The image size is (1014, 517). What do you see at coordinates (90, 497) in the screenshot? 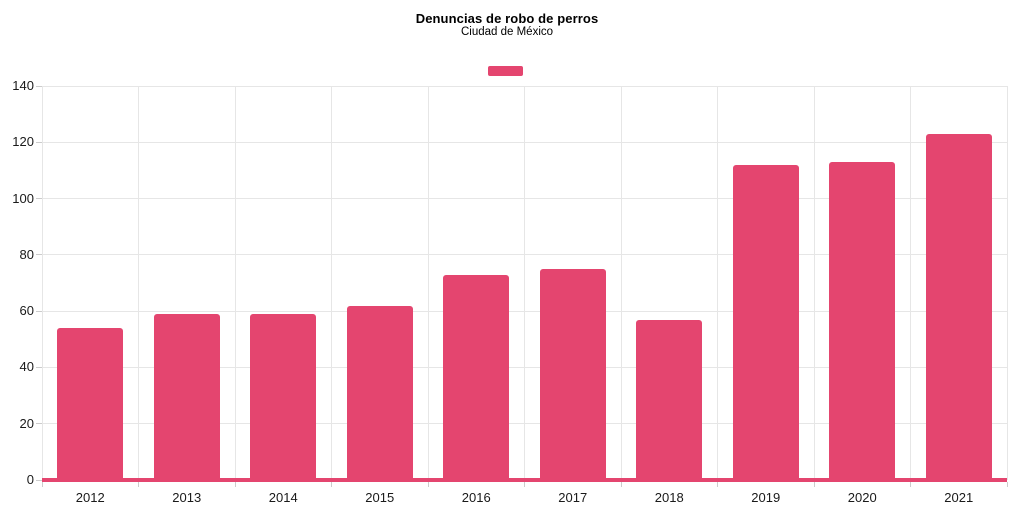
I see `x-tick-label: 2012` at bounding box center [90, 497].